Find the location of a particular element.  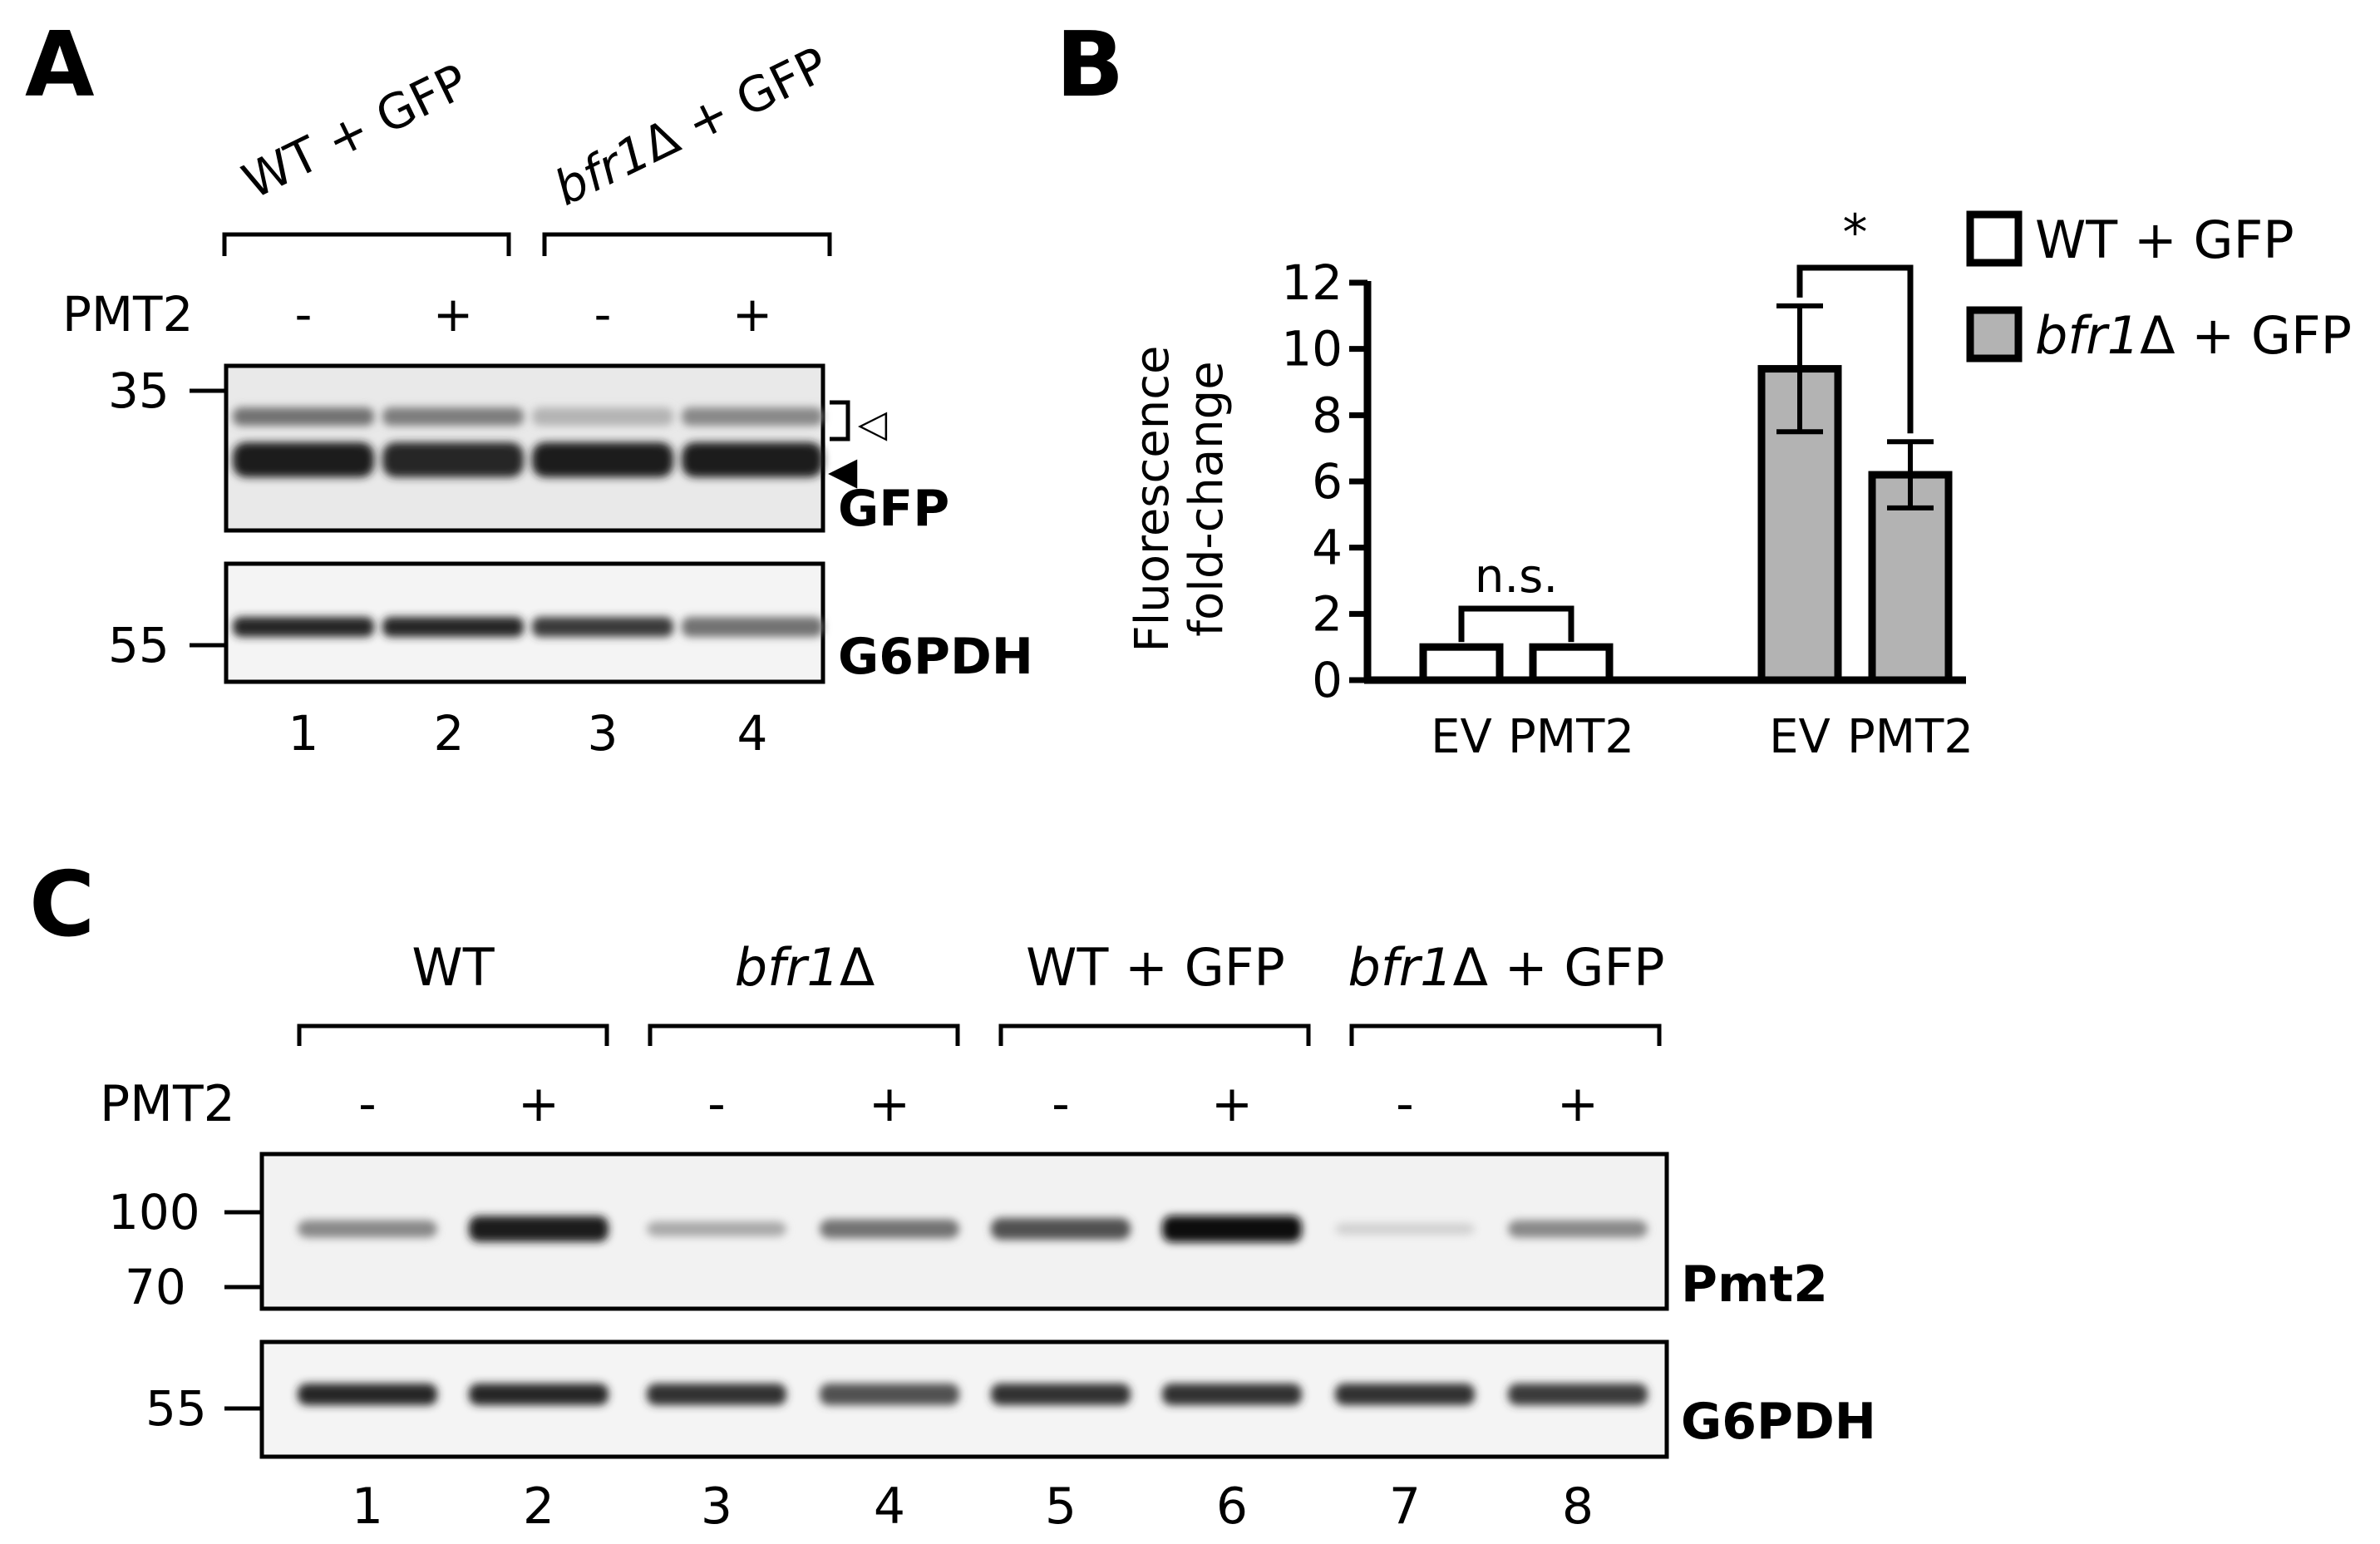

panel-a-pmt2-label: PMT2 is located at coordinates (128, 315).